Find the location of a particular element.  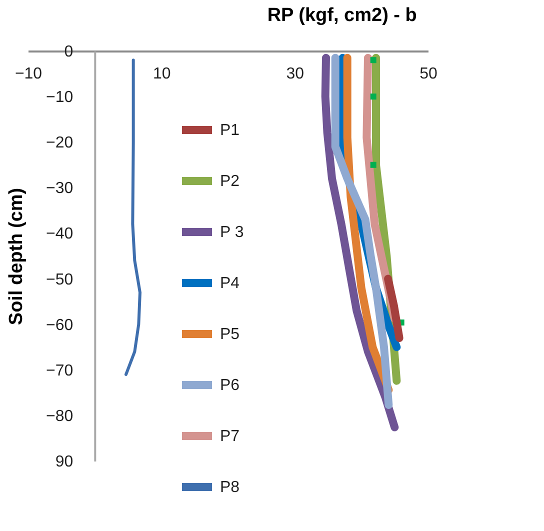

x-tick-label: 30 is located at coordinates (295, 74).